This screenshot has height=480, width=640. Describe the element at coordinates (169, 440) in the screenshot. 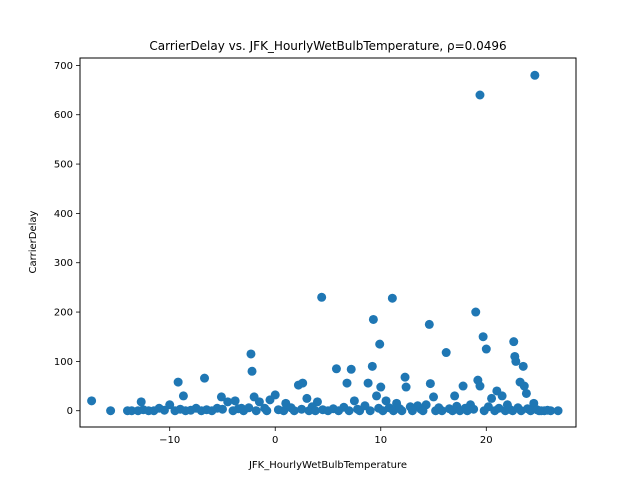

I see `x-tick-label: −10` at that location.